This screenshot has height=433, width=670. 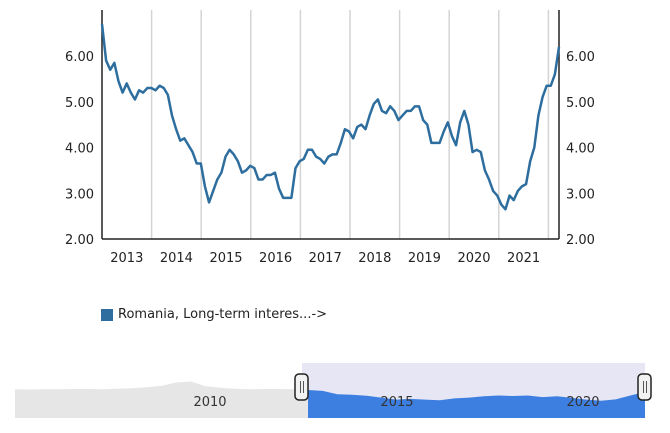 What do you see at coordinates (582, 402) in the screenshot?
I see `navigator-tick-label: 2020` at bounding box center [582, 402].